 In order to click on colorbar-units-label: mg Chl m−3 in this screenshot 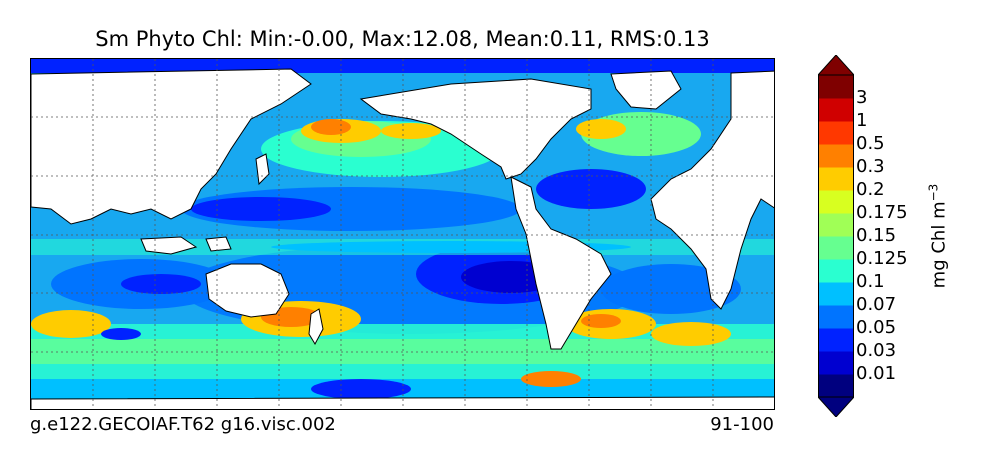, I will do `click(938, 236)`.